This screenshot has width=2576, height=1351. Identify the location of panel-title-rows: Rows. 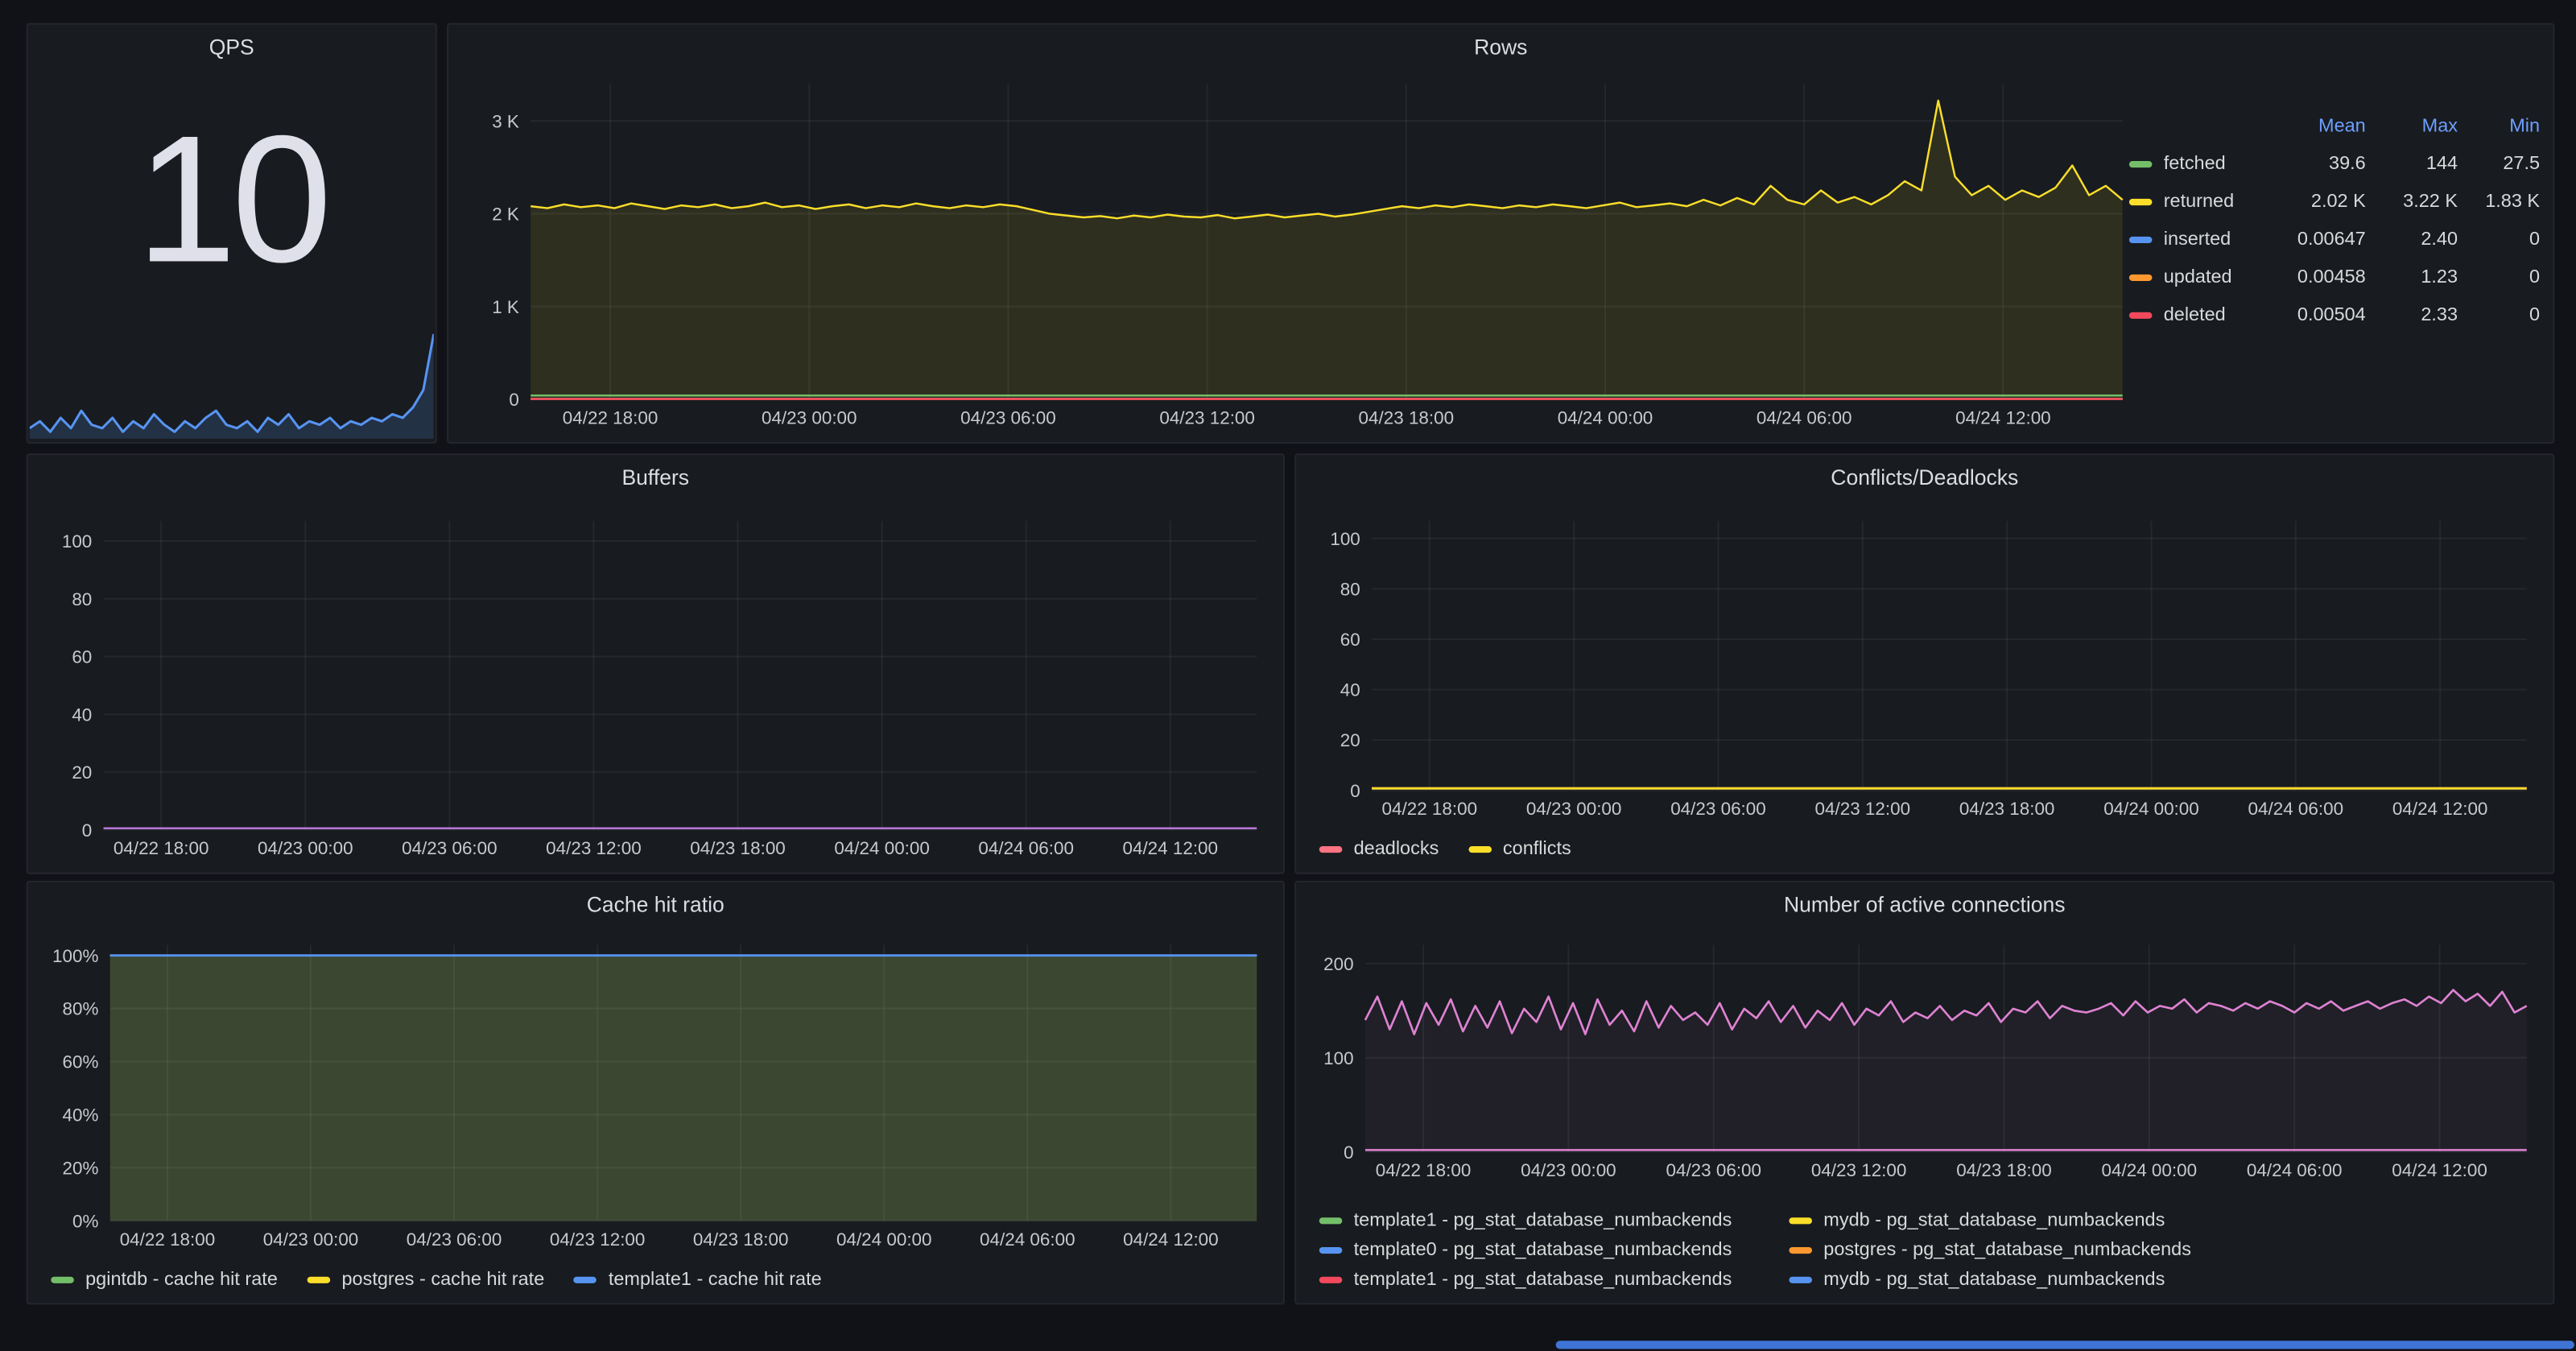
(1501, 47).